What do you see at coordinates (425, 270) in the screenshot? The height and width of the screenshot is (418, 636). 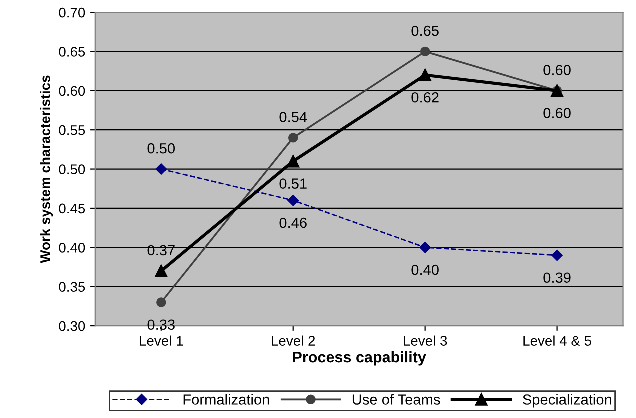 I see `data-label: 0.40` at bounding box center [425, 270].